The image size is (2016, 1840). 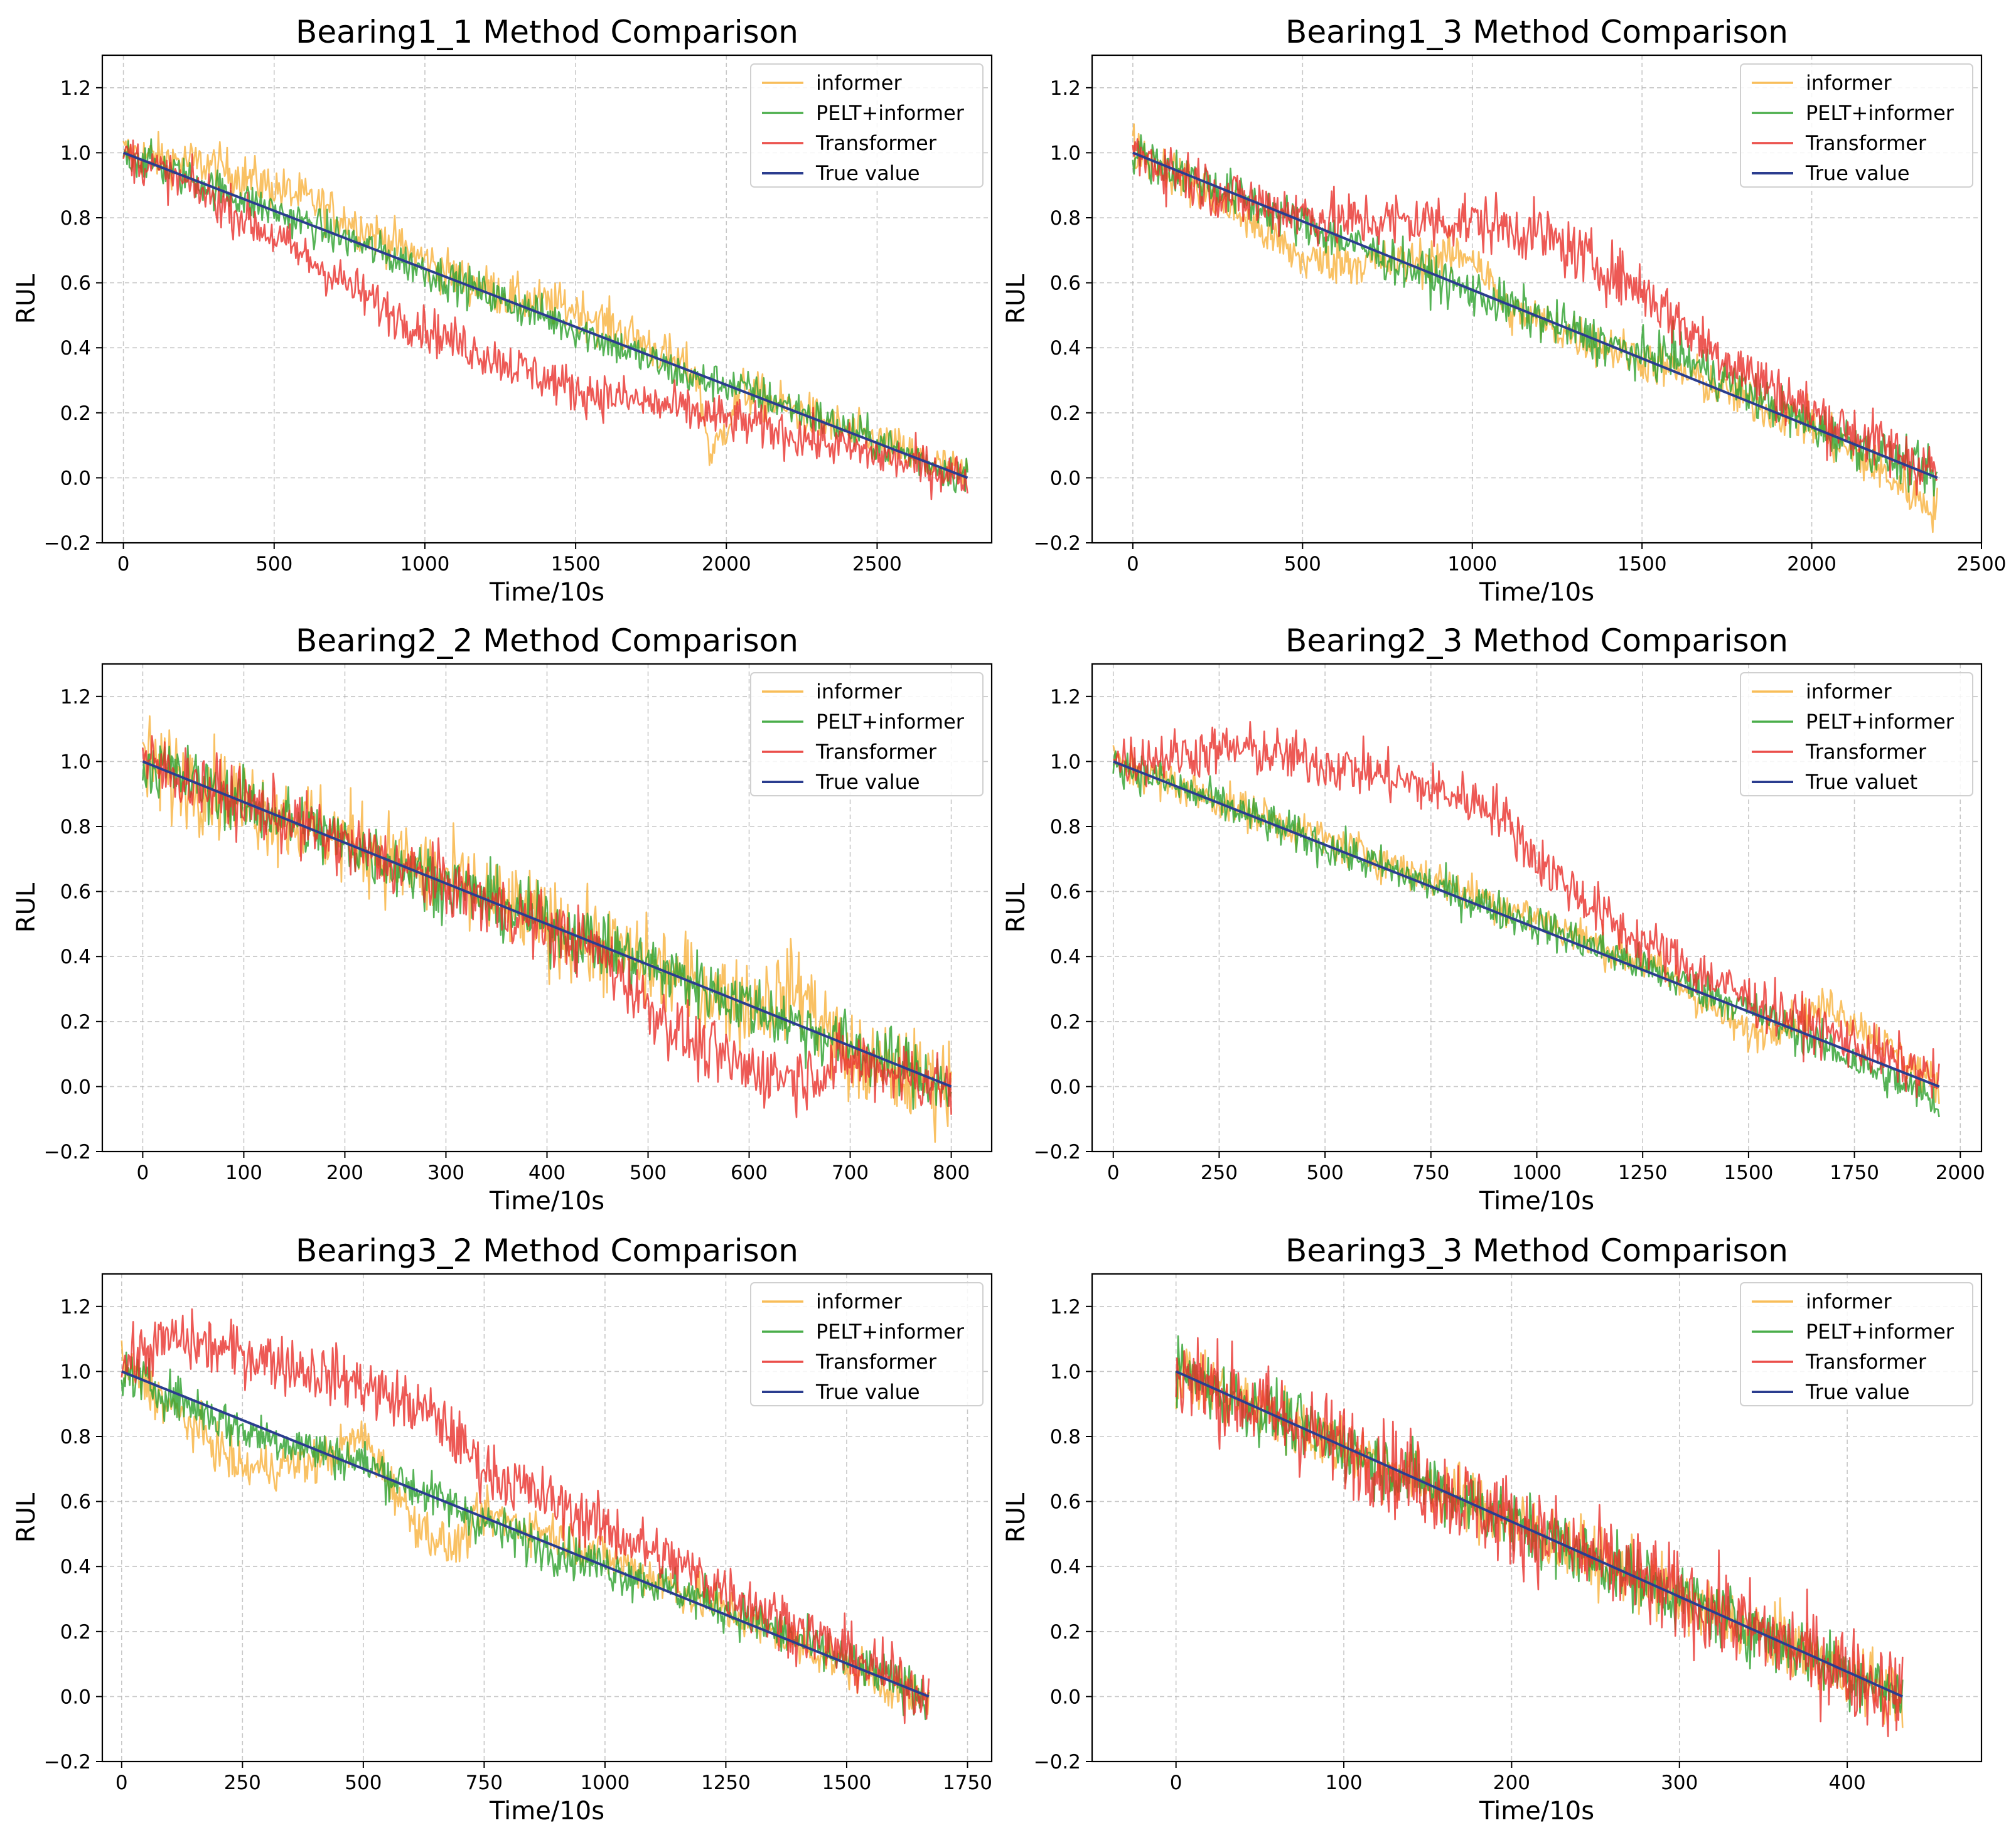 What do you see at coordinates (951, 1173) in the screenshot?
I see `x-tick-label: 800` at bounding box center [951, 1173].